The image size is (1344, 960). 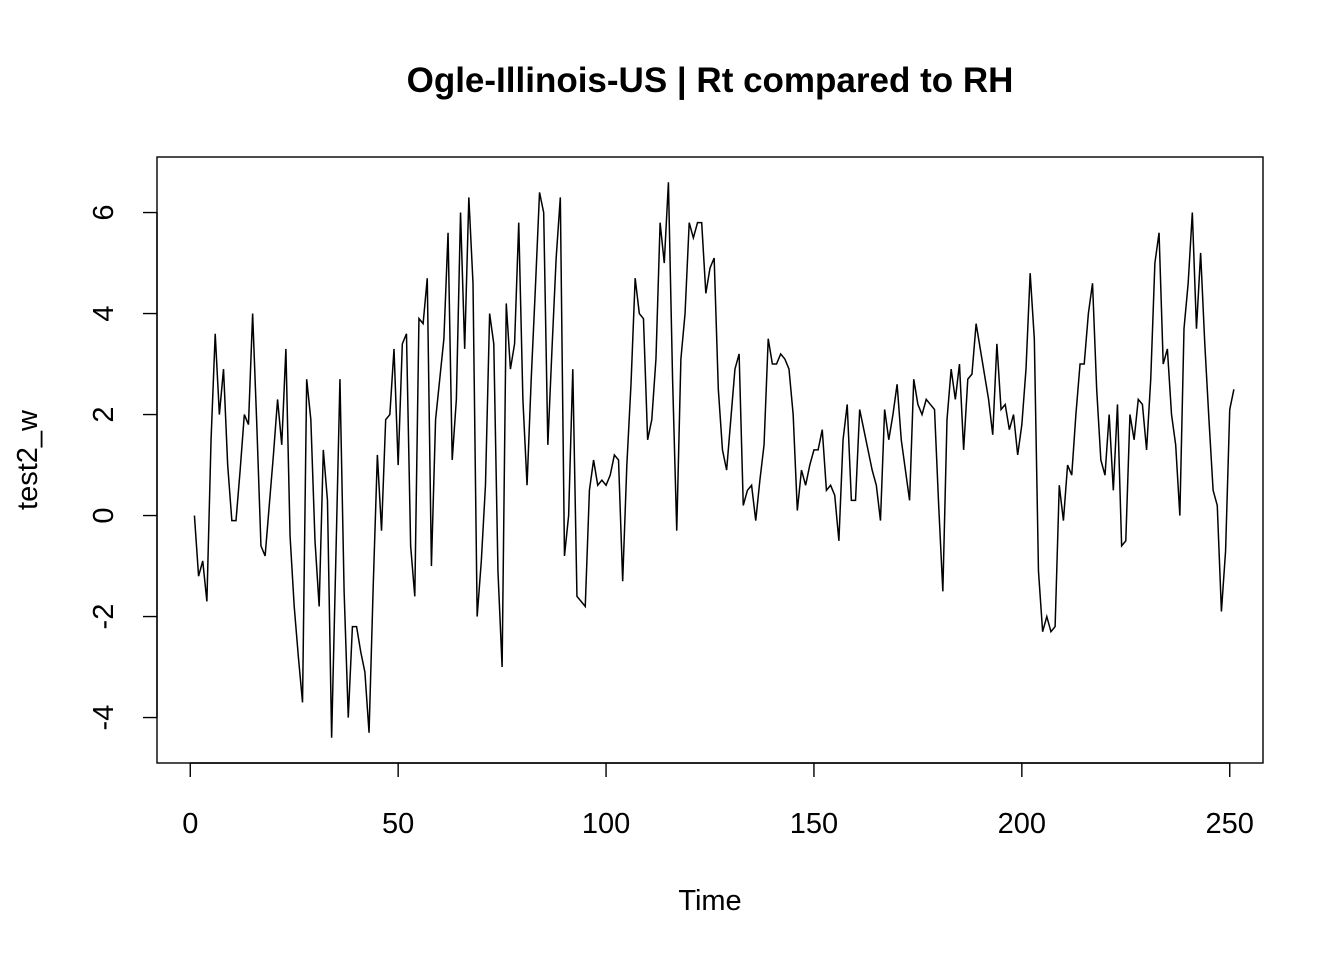 What do you see at coordinates (606, 824) in the screenshot?
I see `x-tick-label: 100` at bounding box center [606, 824].